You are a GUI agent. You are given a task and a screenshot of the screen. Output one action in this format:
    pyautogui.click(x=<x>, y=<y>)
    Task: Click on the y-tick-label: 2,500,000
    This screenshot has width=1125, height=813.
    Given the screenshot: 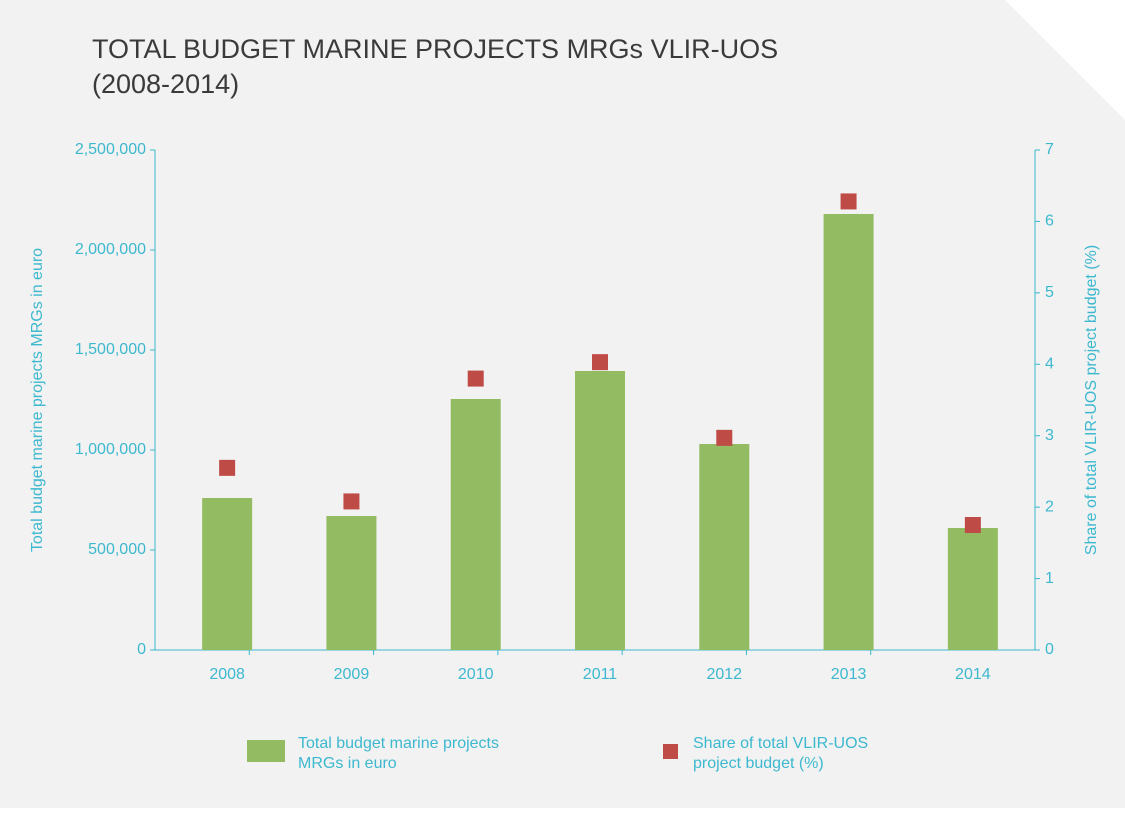 What is the action you would take?
    pyautogui.click(x=110, y=149)
    